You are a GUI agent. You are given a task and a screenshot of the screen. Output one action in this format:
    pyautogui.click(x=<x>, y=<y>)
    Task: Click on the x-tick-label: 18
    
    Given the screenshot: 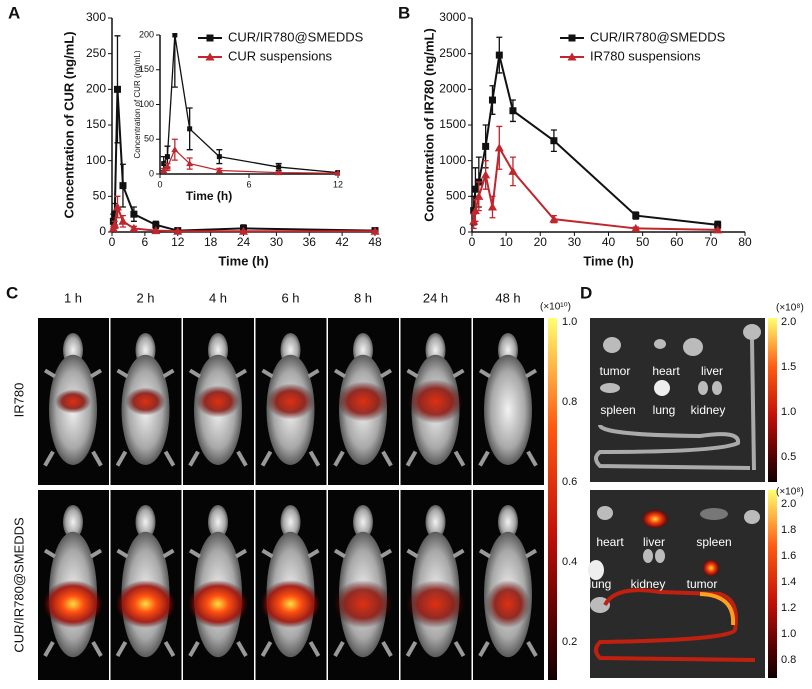 What is the action you would take?
    pyautogui.click(x=211, y=242)
    